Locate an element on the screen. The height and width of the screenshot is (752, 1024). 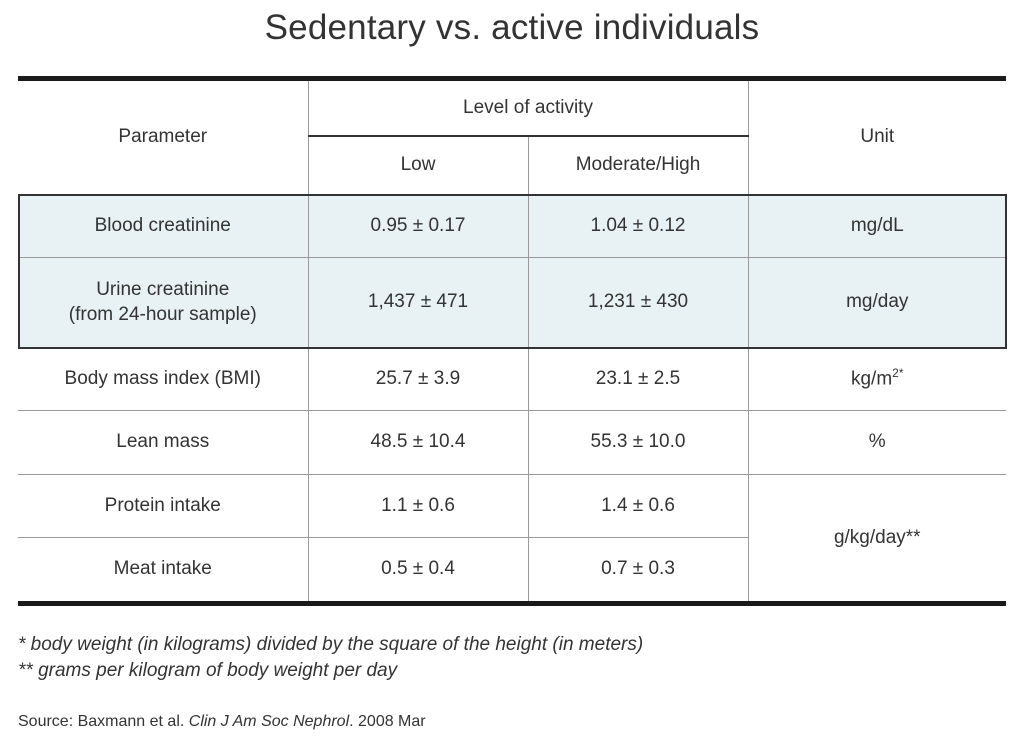
header-row-2: Low Moderate/High is located at coordinates (512, 165).